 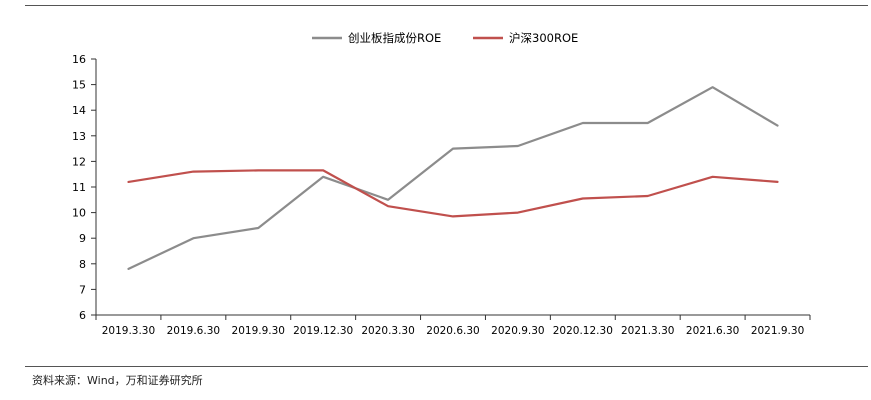 I want to click on y-tick-label: 6, so click(x=82, y=315).